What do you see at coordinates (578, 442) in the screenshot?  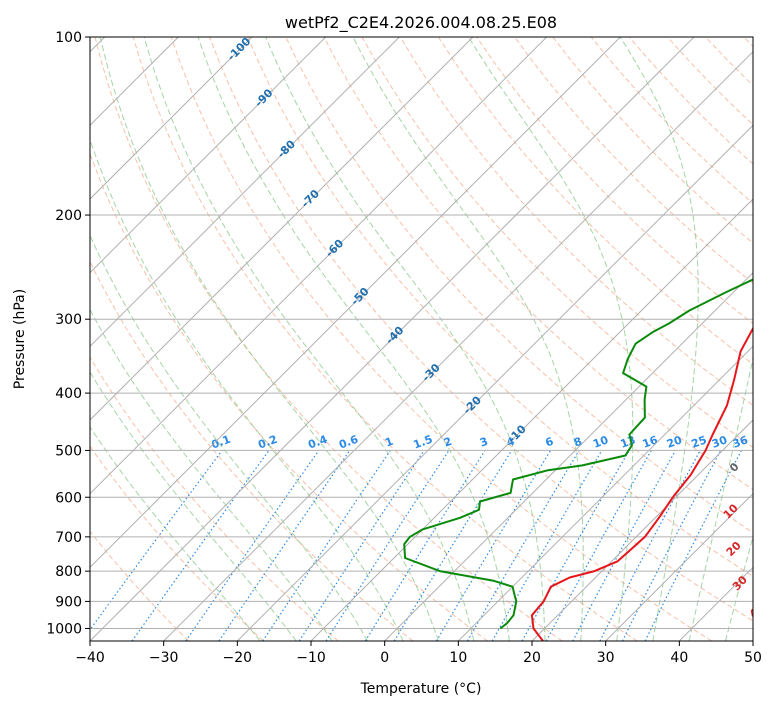 I see `mixing-ratio-label: 8` at bounding box center [578, 442].